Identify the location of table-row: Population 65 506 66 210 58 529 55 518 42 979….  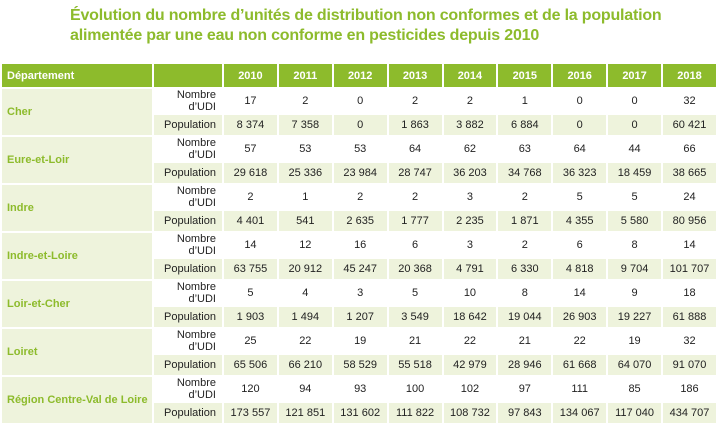
(359, 365).